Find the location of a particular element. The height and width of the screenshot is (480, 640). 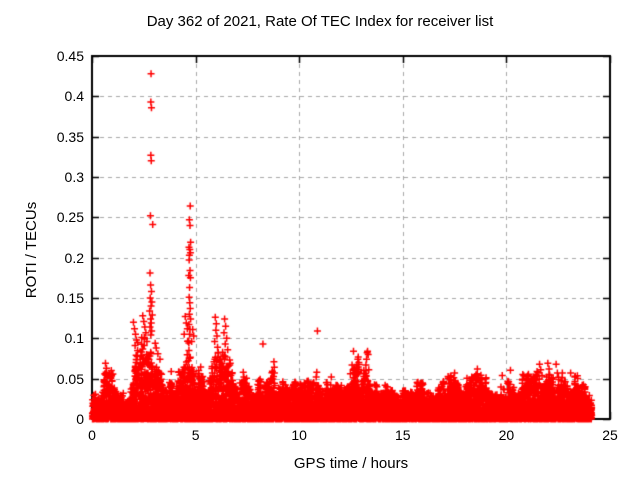

y-tick-label: 0 is located at coordinates (80, 419).